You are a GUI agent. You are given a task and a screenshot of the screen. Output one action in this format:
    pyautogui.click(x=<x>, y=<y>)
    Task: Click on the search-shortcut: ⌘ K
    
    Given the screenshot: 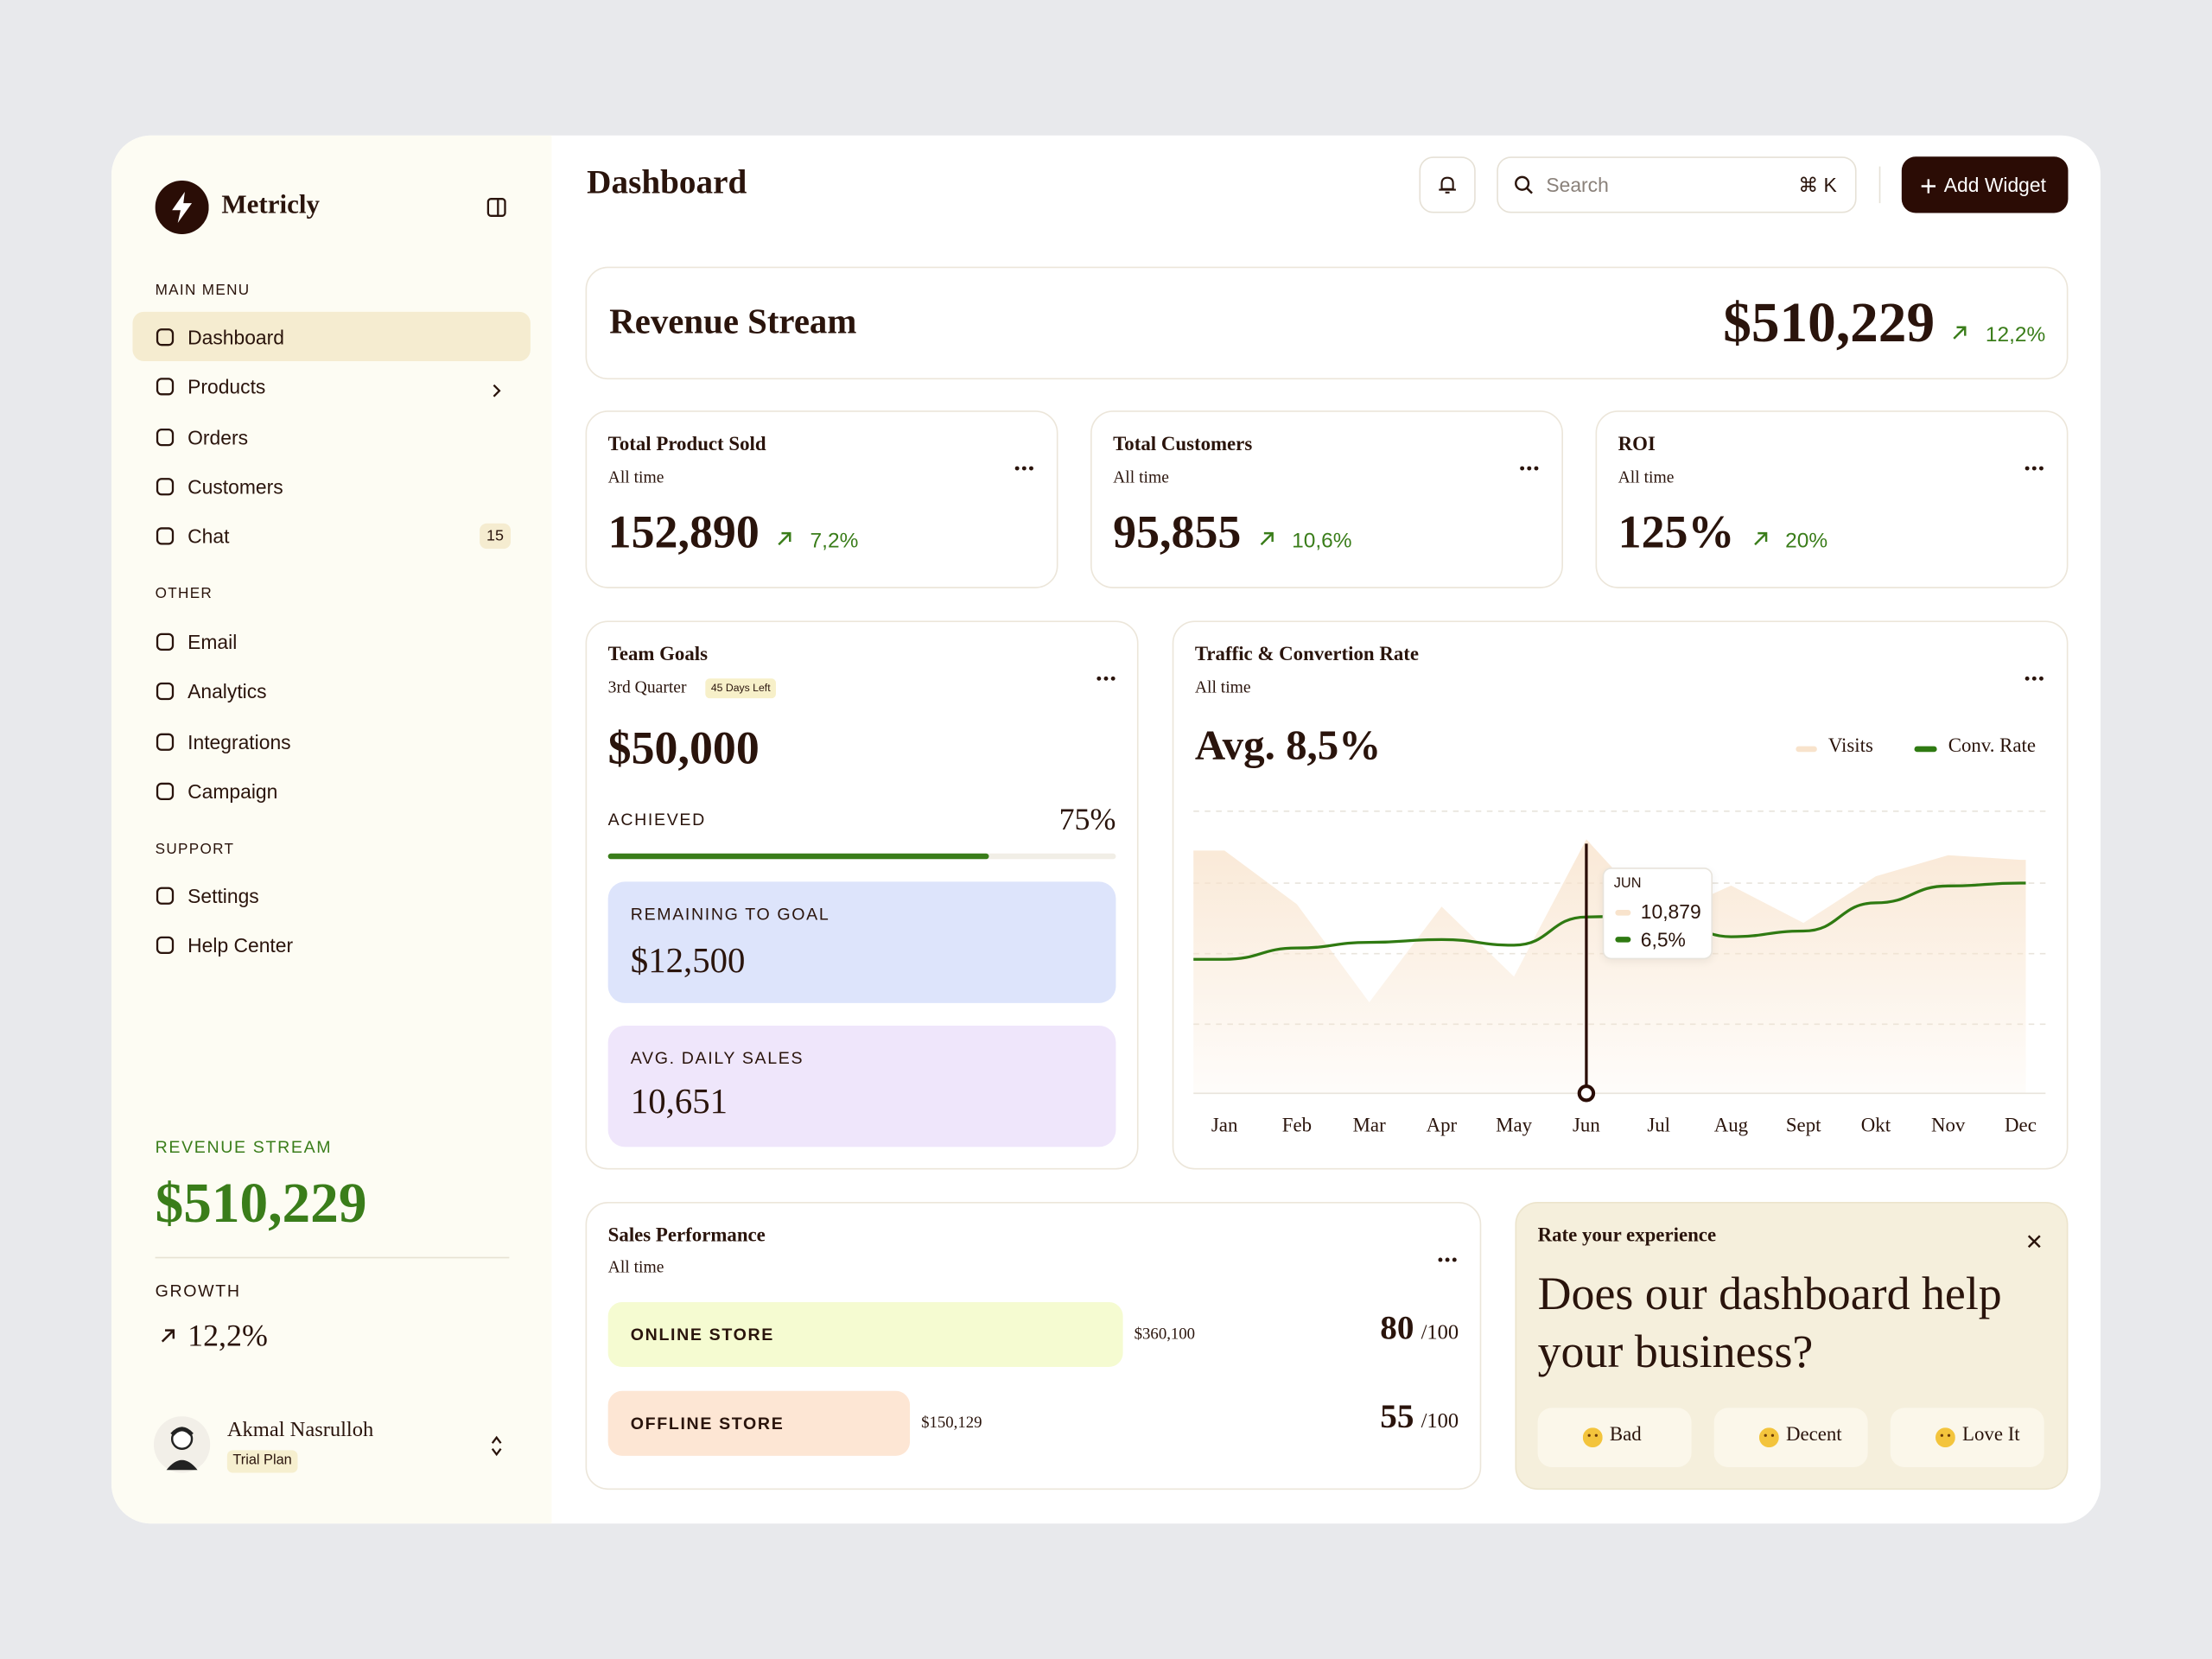 What is the action you would take?
    pyautogui.click(x=1817, y=184)
    